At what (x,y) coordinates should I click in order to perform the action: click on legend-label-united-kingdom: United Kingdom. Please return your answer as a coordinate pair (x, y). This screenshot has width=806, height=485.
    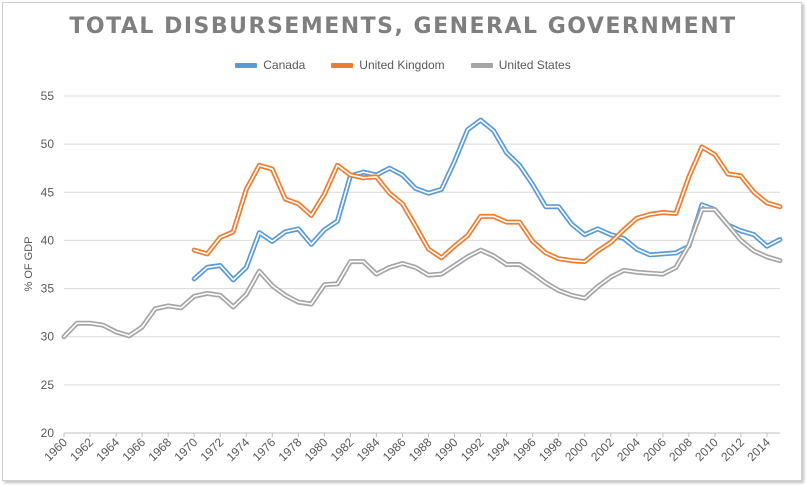
    Looking at the image, I should click on (402, 65).